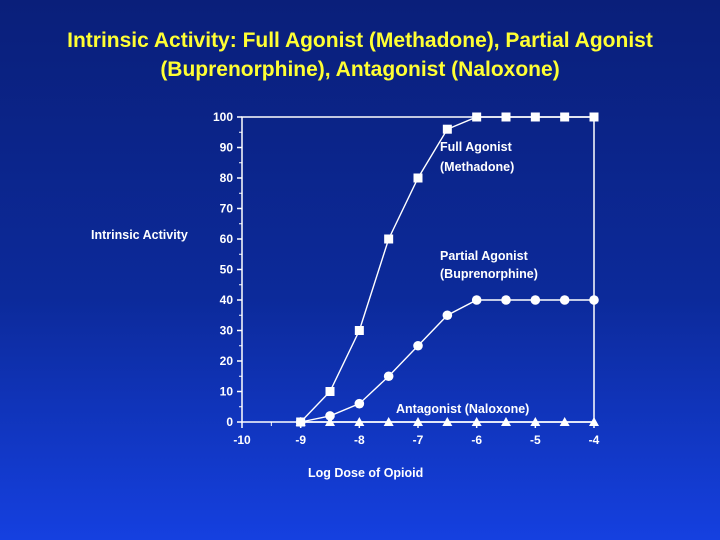 This screenshot has height=540, width=720. Describe the element at coordinates (227, 209) in the screenshot. I see `y-tick-label: 70` at that location.